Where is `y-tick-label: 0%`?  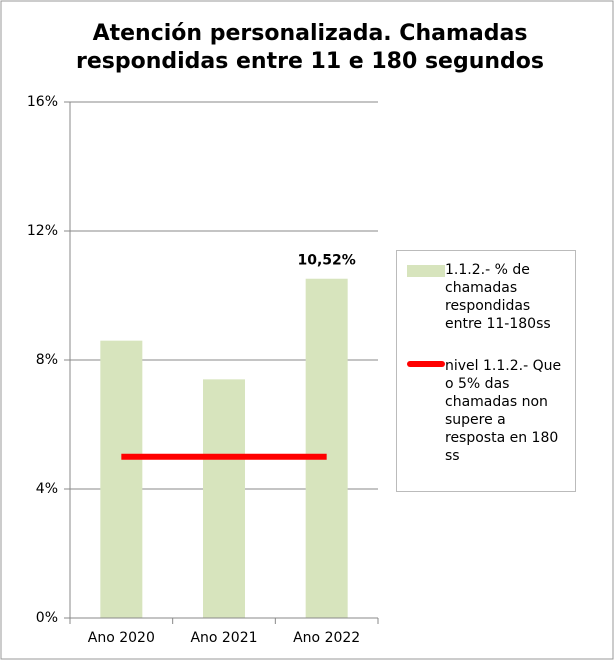
y-tick-label: 0% is located at coordinates (47, 618).